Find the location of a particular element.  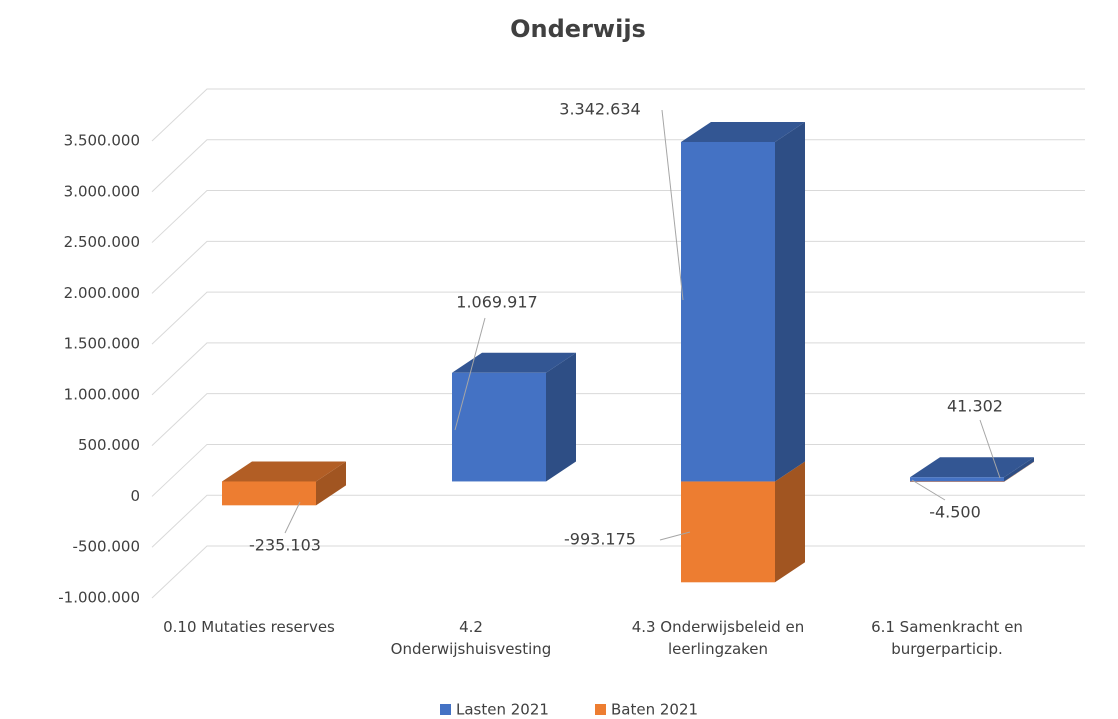

value-label: -4.500 is located at coordinates (955, 512).